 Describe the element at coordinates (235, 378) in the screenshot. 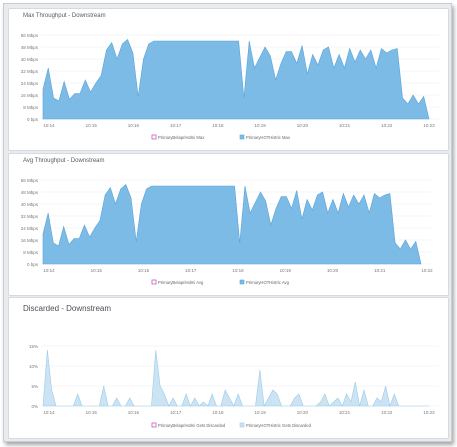

I see `series-area-hot-histric` at that location.